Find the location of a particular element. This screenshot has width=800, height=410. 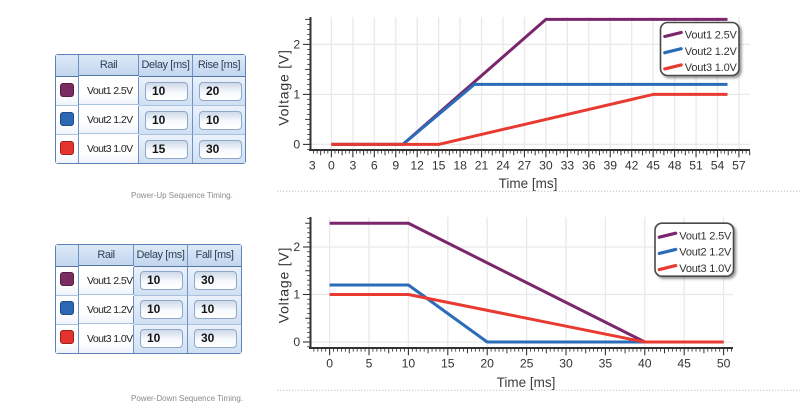

svg-text: 40 is located at coordinates (645, 363).